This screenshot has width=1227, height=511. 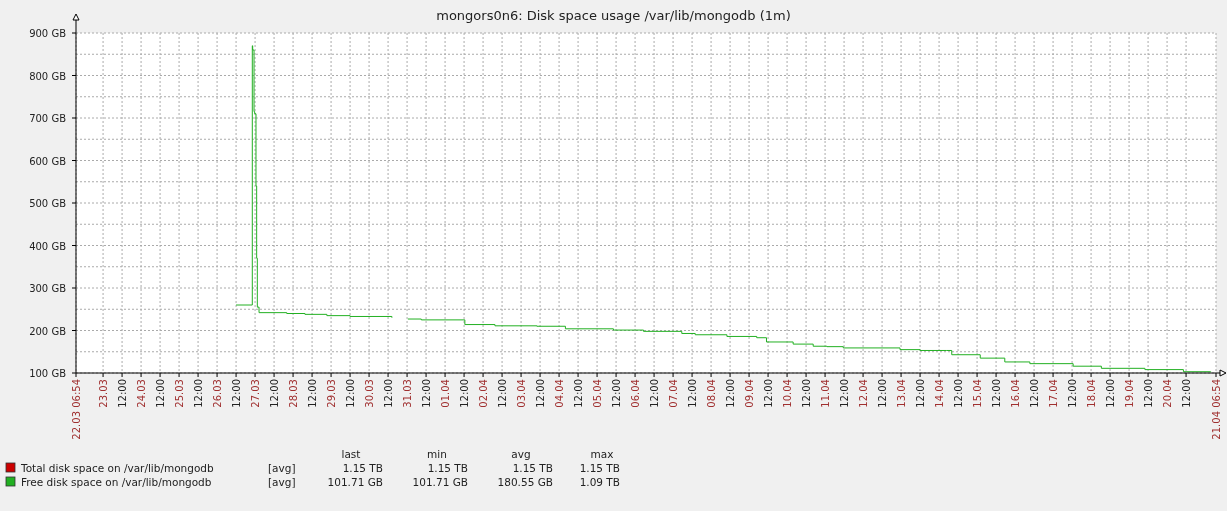 What do you see at coordinates (48, 161) in the screenshot?
I see `y-tick-label: 600 GB` at bounding box center [48, 161].